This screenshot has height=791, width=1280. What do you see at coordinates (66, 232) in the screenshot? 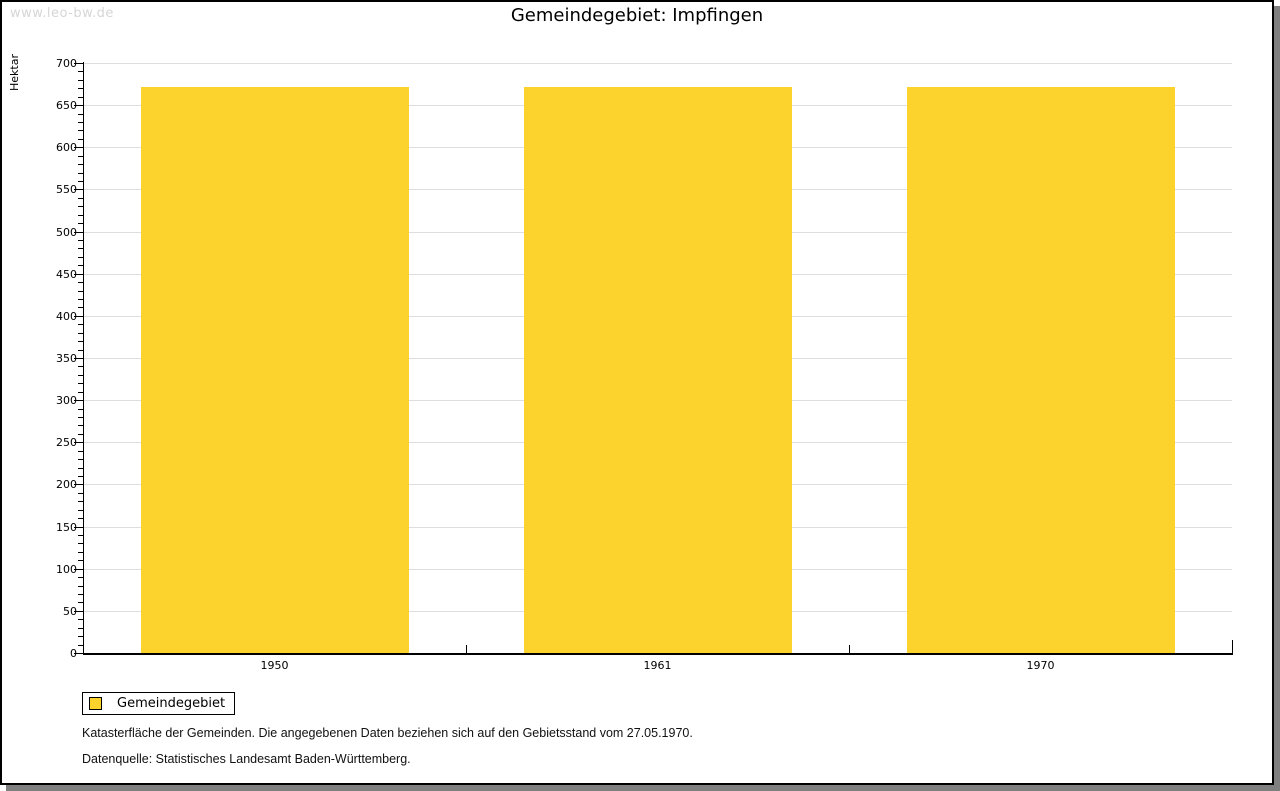
I see `y-tick-label-500: 500` at bounding box center [66, 232].